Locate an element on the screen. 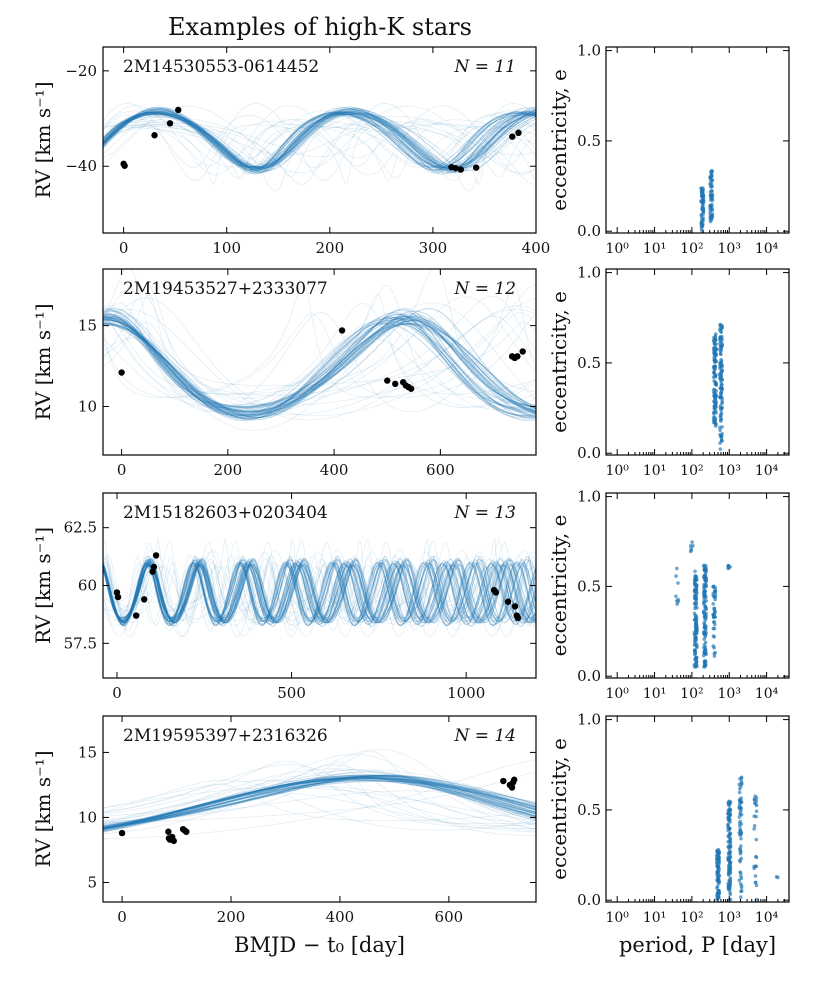 Image resolution: width=830 pixels, height=986 pixels. figure-title: Examples of high-K stars is located at coordinates (320, 27).